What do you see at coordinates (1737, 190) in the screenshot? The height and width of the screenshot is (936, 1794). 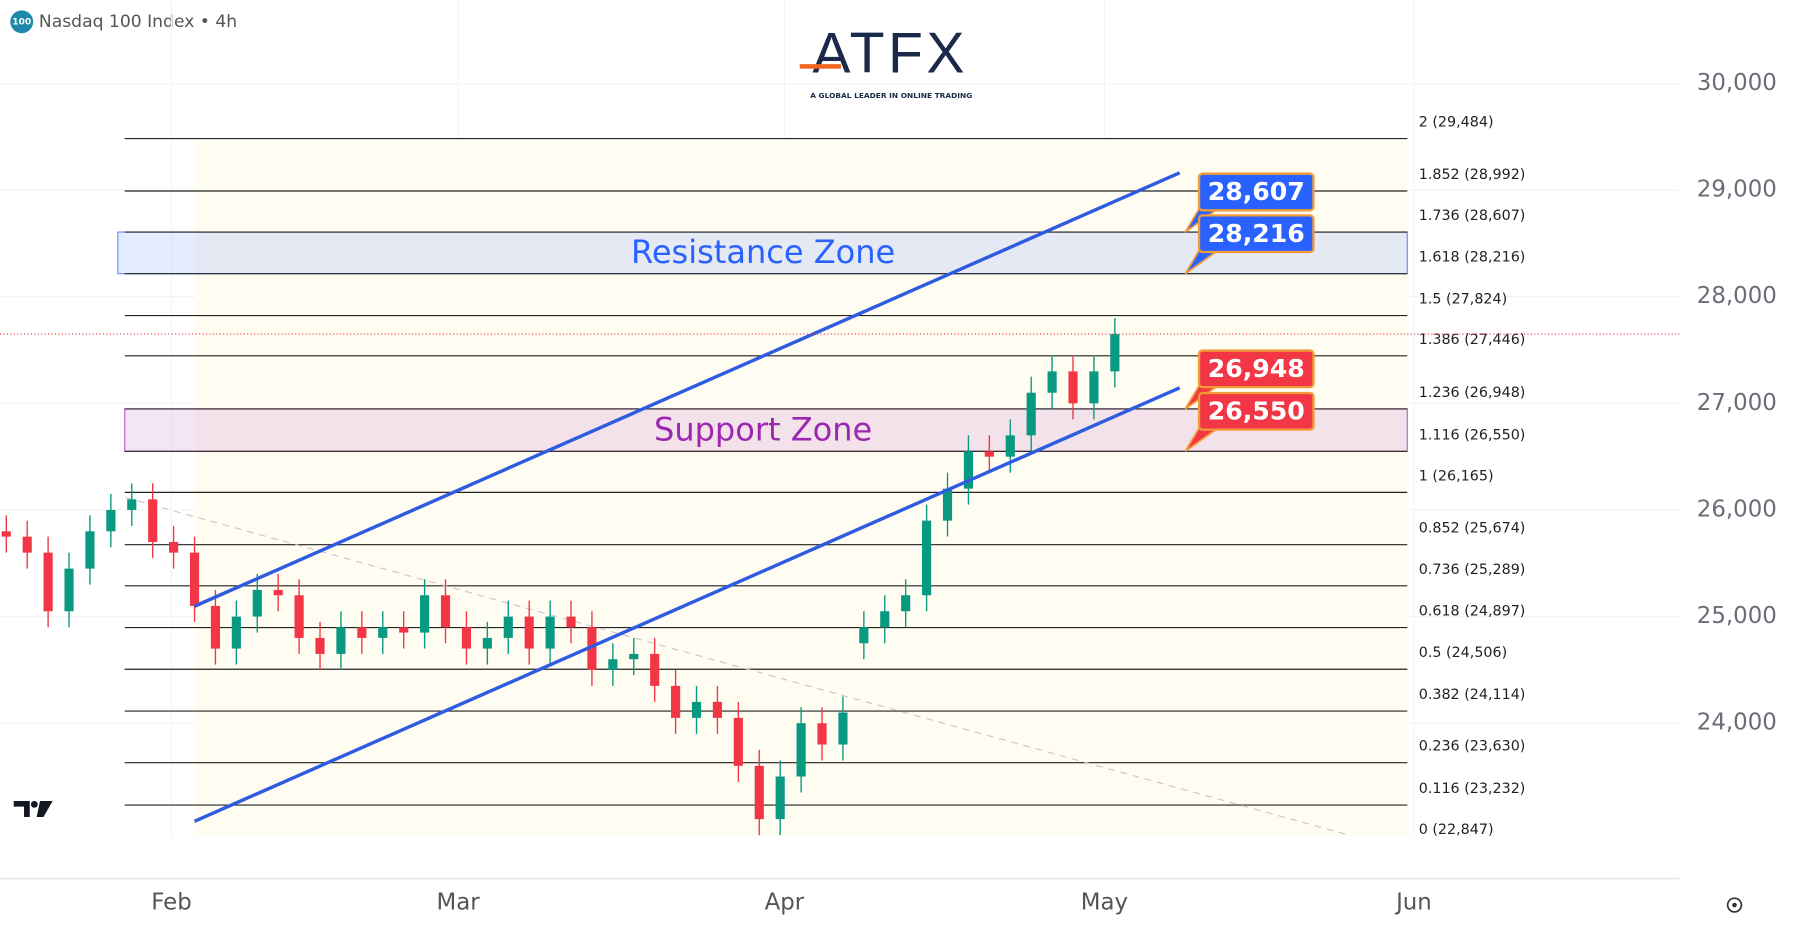 I see `y-tick-label: 29,000` at bounding box center [1737, 190].